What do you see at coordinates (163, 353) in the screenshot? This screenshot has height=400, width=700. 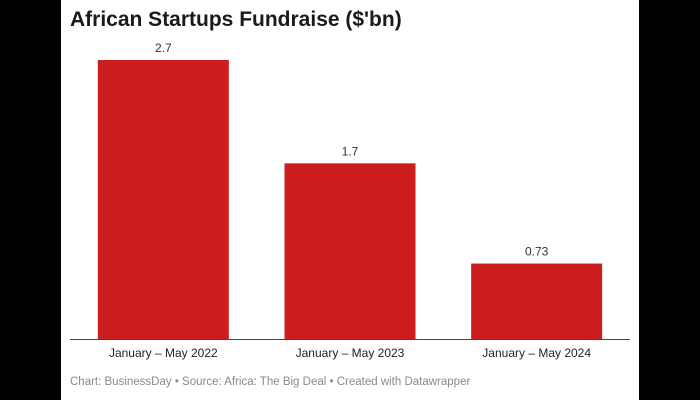 I see `x-tick-label: January – May 2022` at bounding box center [163, 353].